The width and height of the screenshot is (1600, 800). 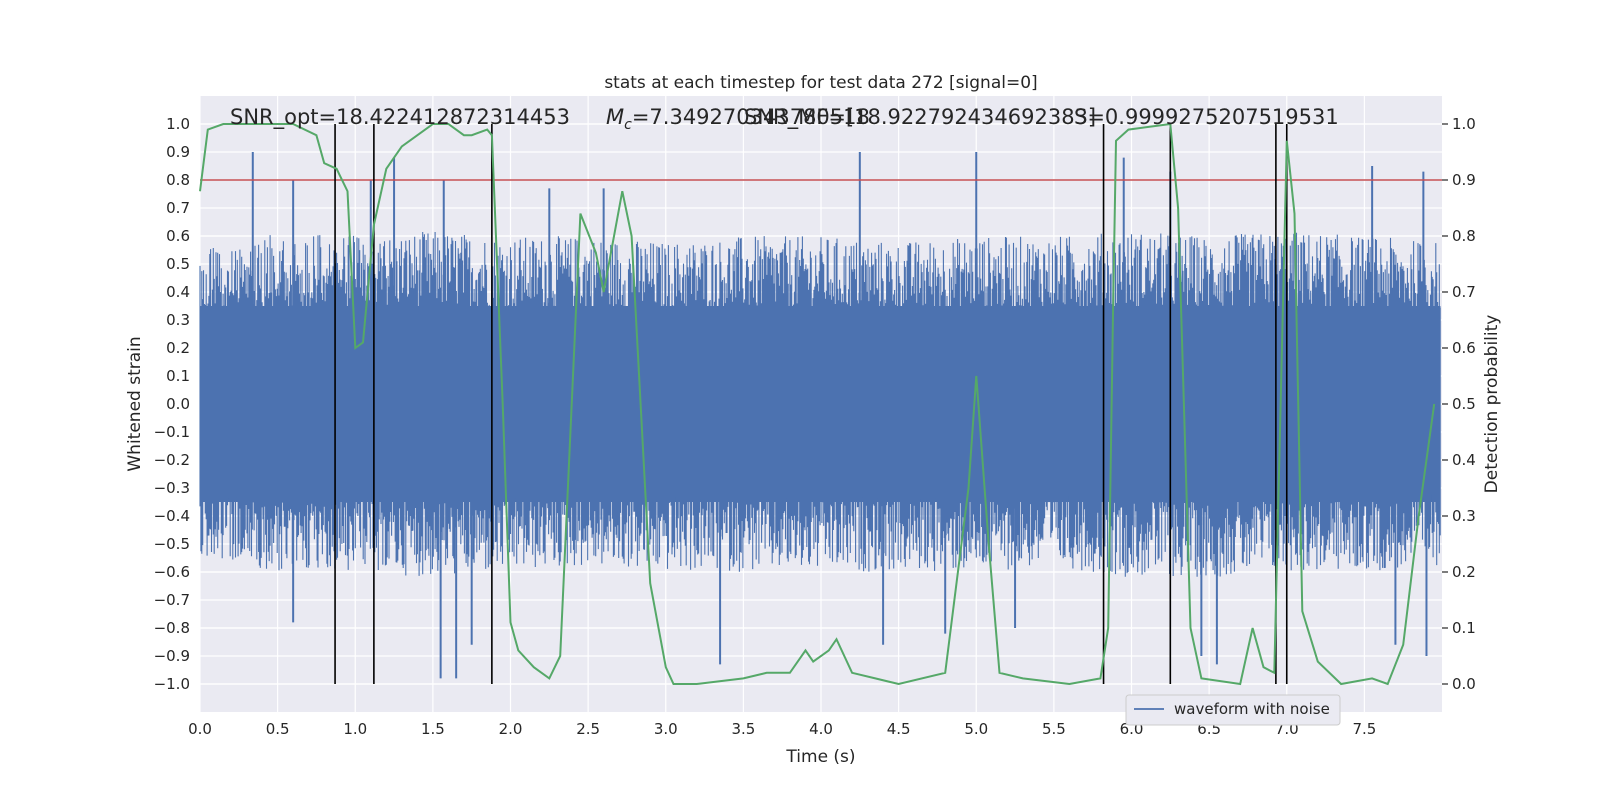 I want to click on legend: waveform with noise, so click(x=1233, y=710).